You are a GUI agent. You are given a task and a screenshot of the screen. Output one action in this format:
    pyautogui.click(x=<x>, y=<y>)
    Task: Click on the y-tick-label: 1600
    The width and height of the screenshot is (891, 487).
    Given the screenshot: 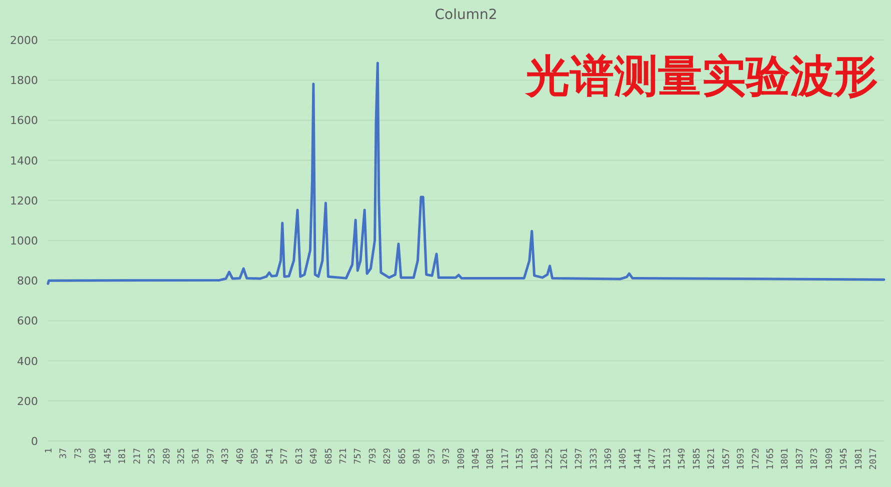 What is the action you would take?
    pyautogui.click(x=24, y=121)
    